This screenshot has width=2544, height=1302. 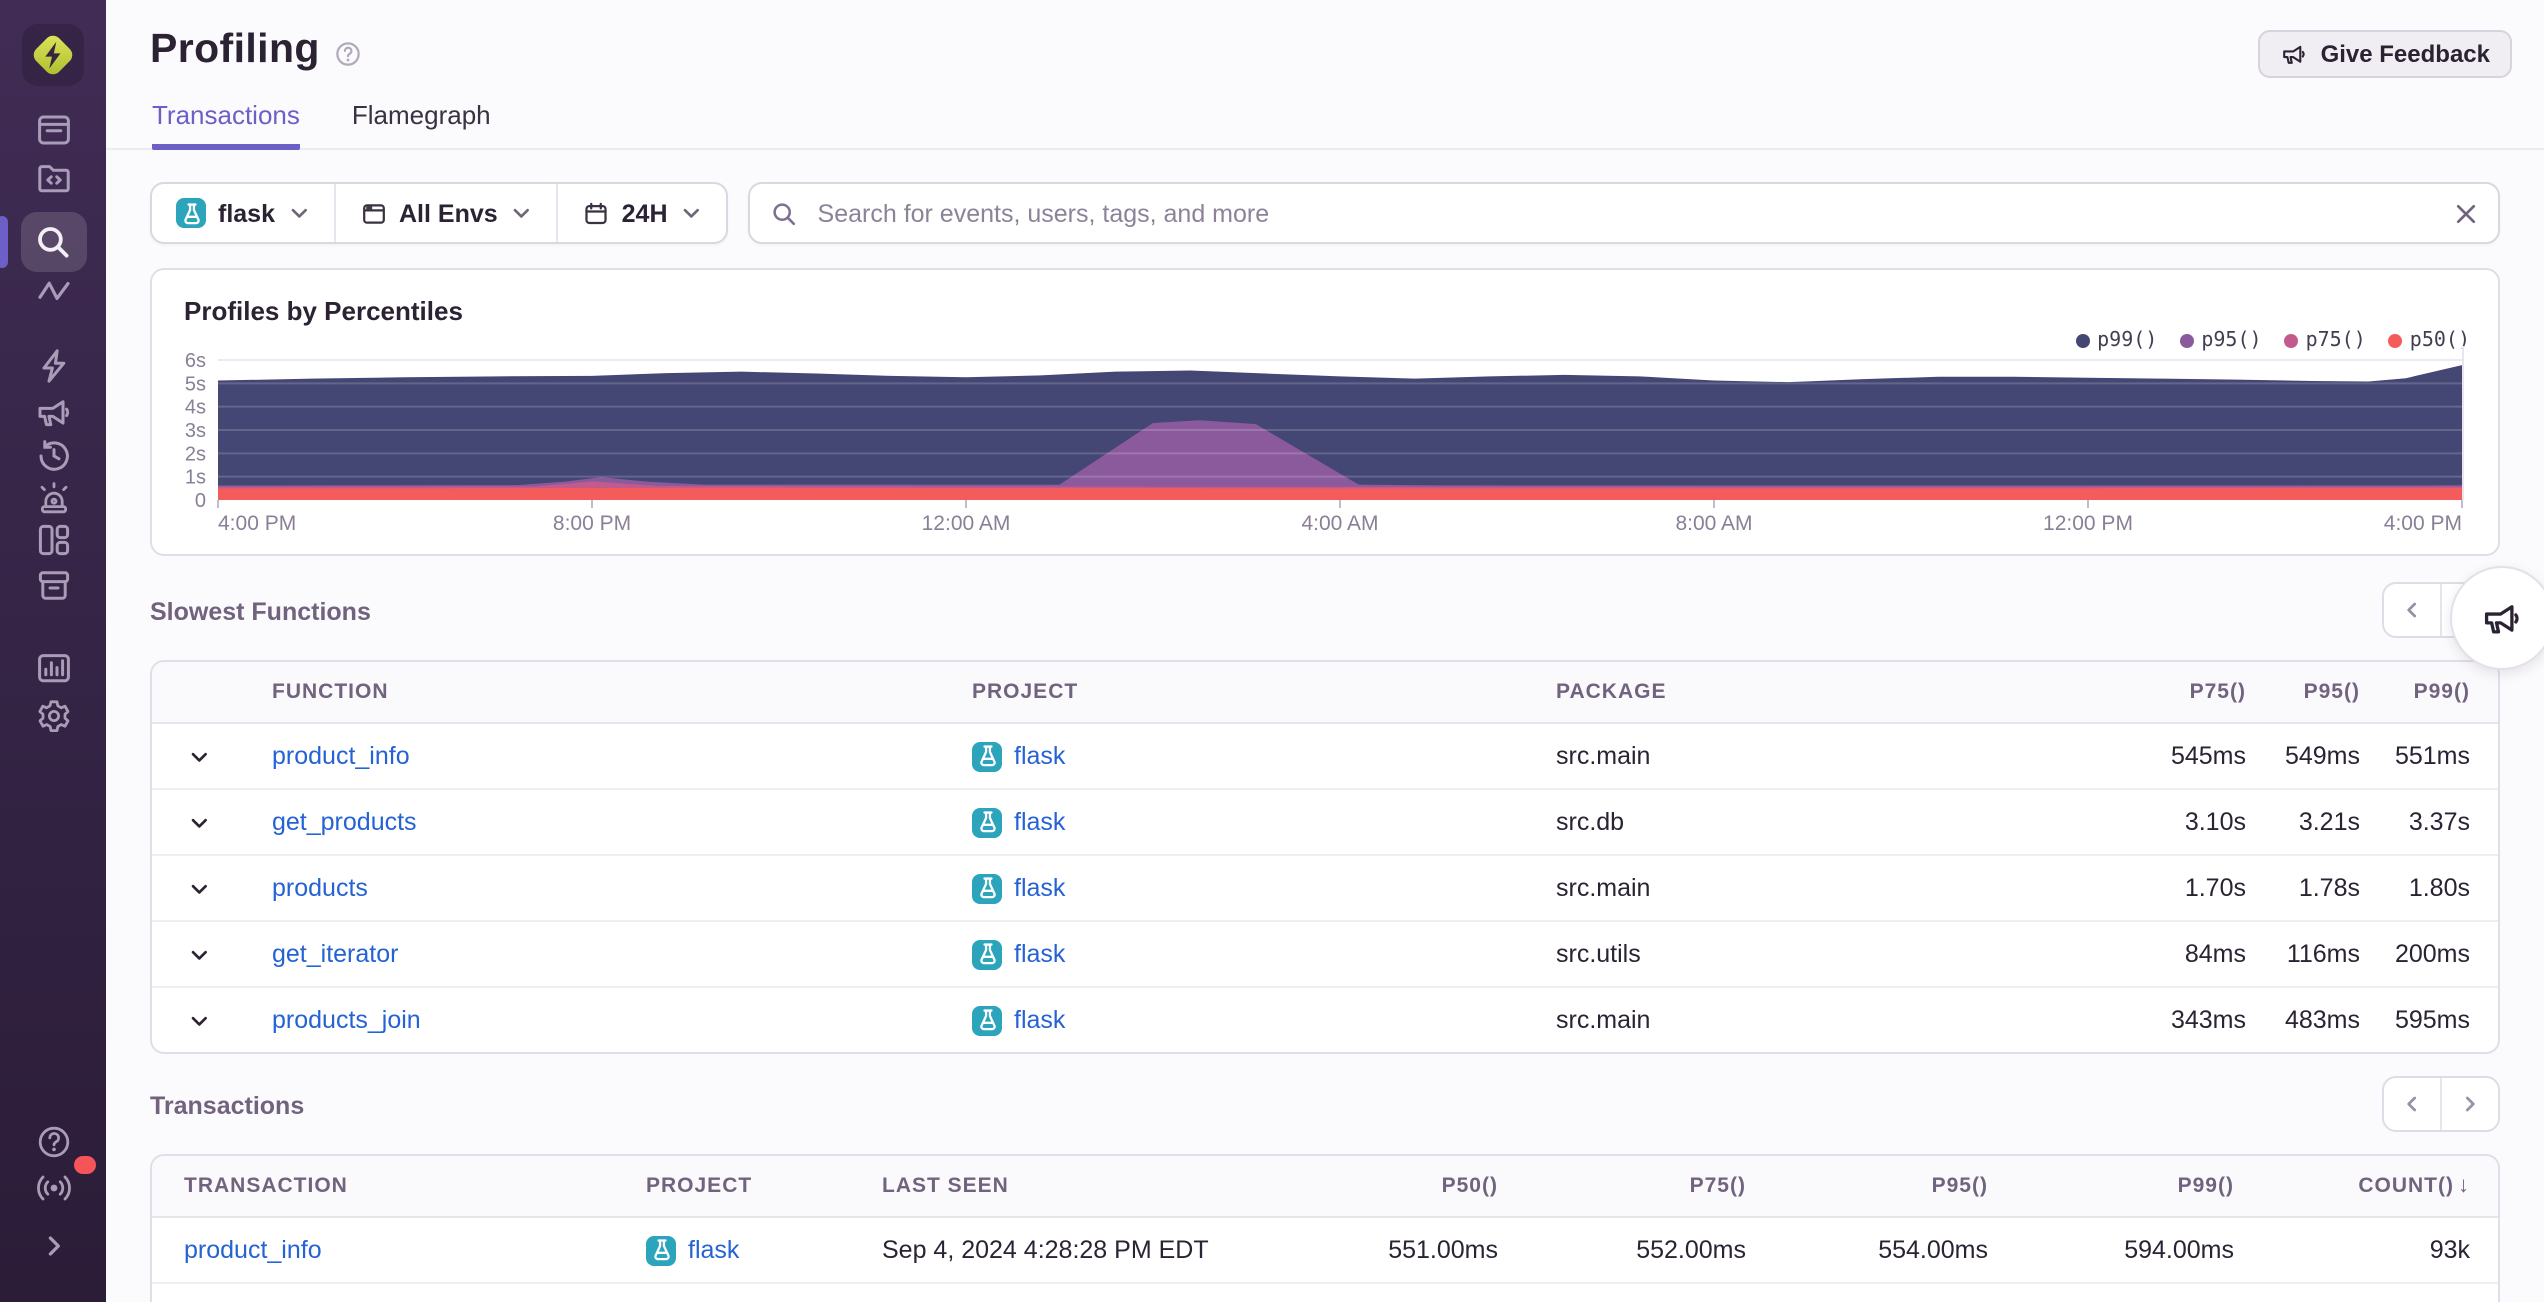 What do you see at coordinates (260, 612) in the screenshot?
I see `section-title: Slowest Functions` at bounding box center [260, 612].